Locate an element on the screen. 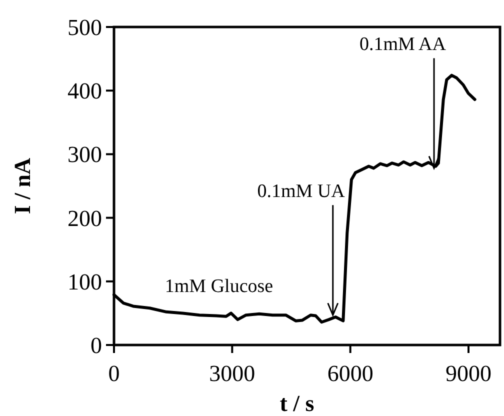  y-tick-label: 400 is located at coordinates (85, 91).